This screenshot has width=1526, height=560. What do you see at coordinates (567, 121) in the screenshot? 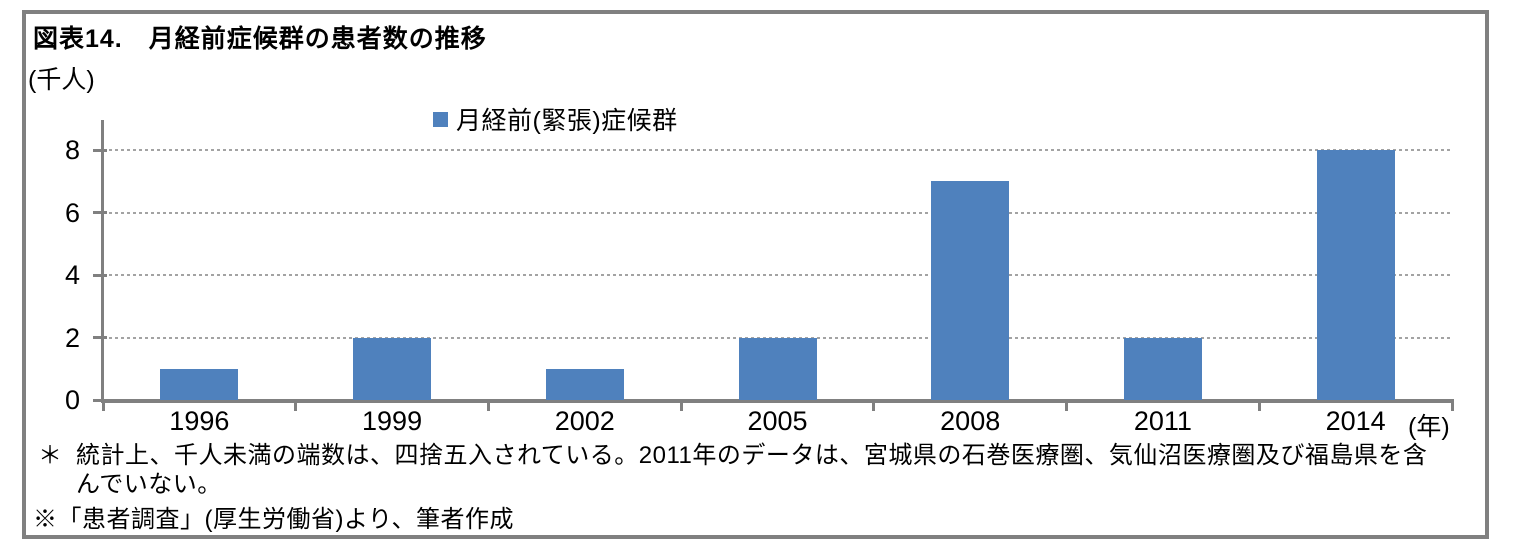
I see `legend-series-label: 月経前(緊張)症候群` at bounding box center [567, 121].